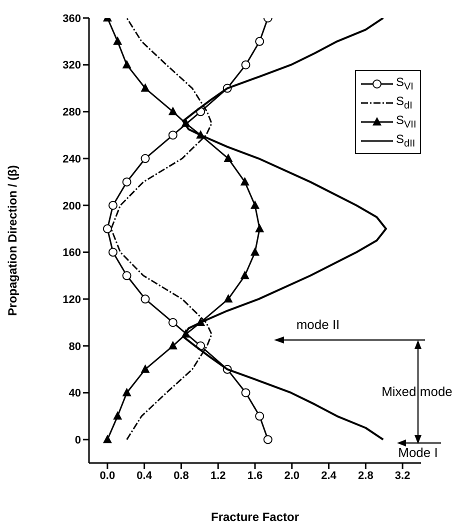 The height and width of the screenshot is (529, 464). Describe the element at coordinates (218, 476) in the screenshot. I see `x-tick-label: 1.2` at that location.